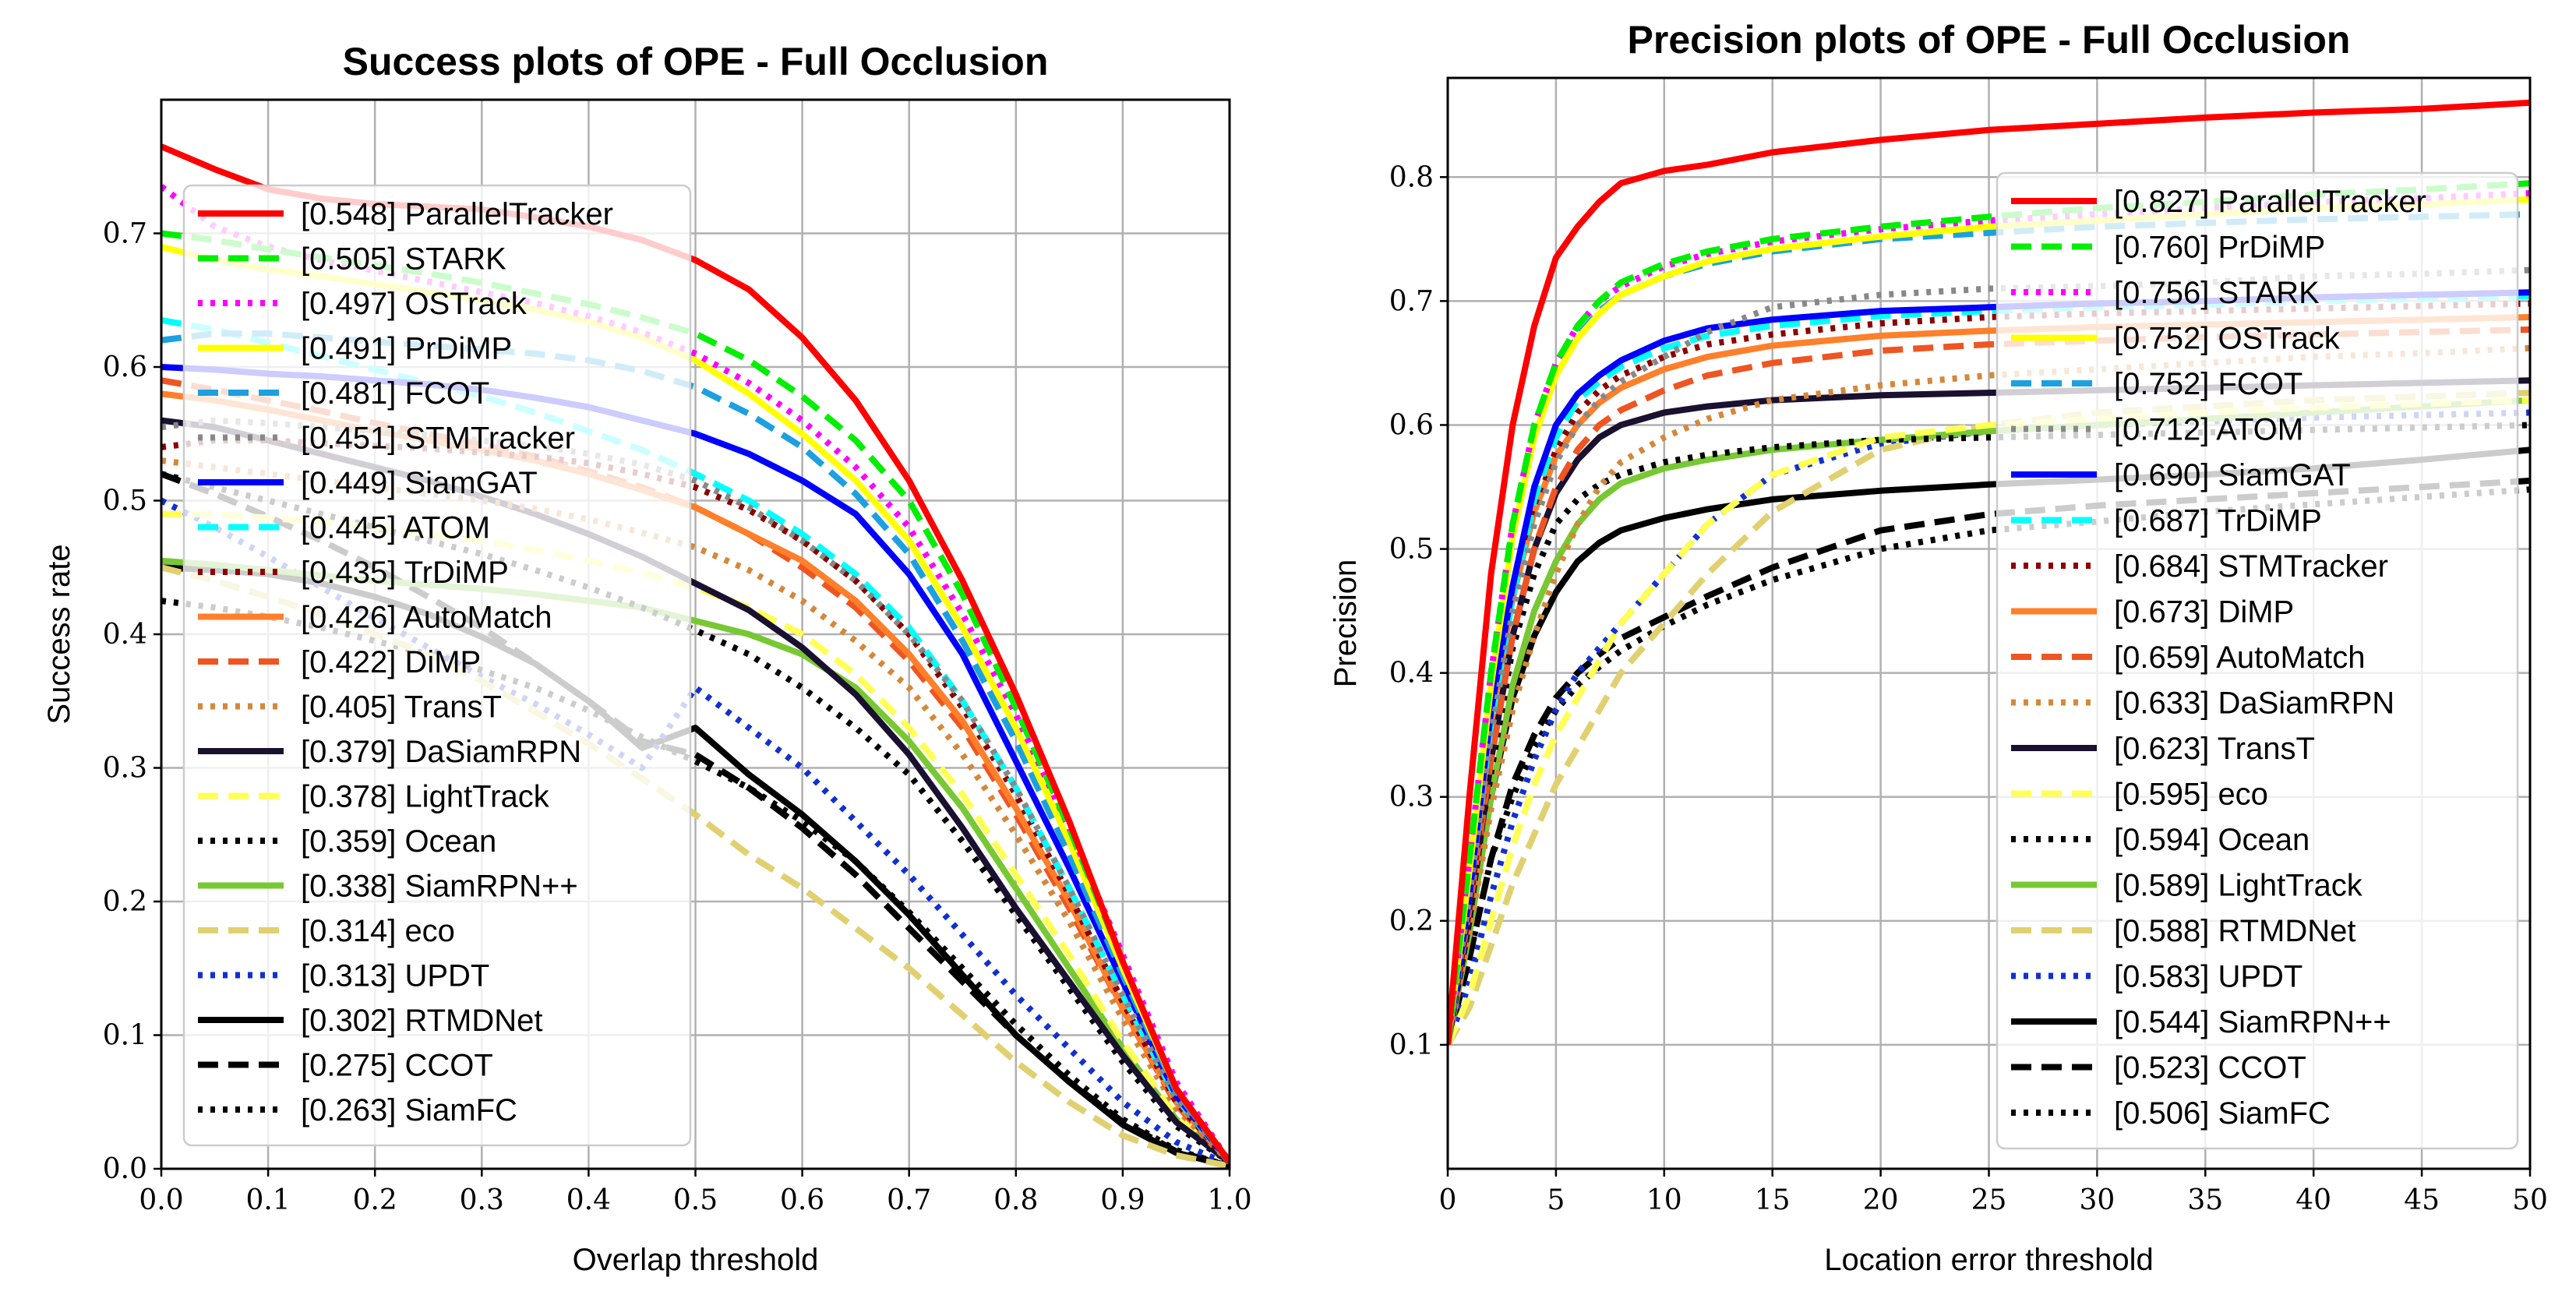 The height and width of the screenshot is (1295, 2576). What do you see at coordinates (426, 618) in the screenshot?
I see `legend-entry: [0.426] AutoMatch` at bounding box center [426, 618].